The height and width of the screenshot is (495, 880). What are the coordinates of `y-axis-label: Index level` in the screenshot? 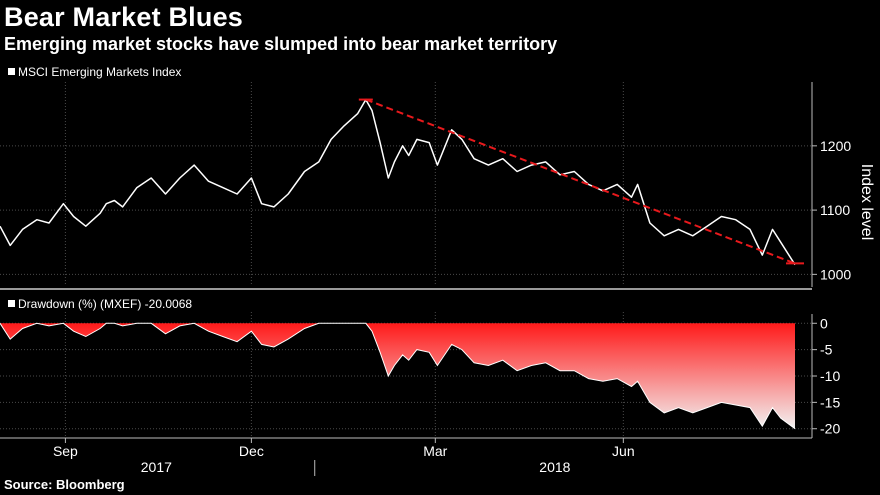 It's located at (866, 202).